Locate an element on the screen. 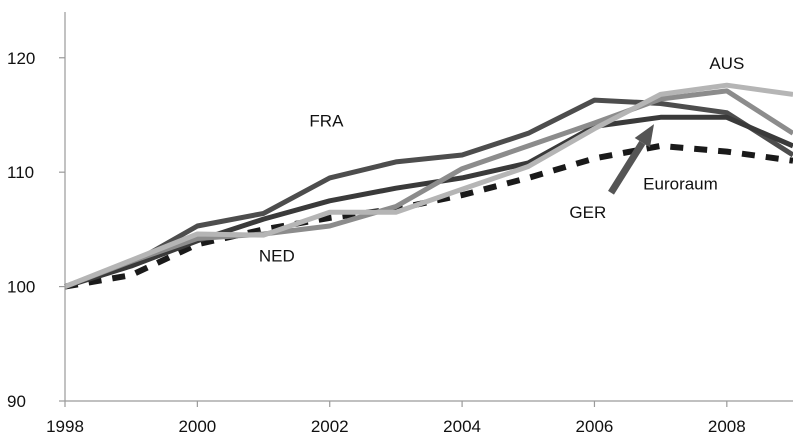 The height and width of the screenshot is (443, 793). series-label-ned: NED is located at coordinates (277, 255).